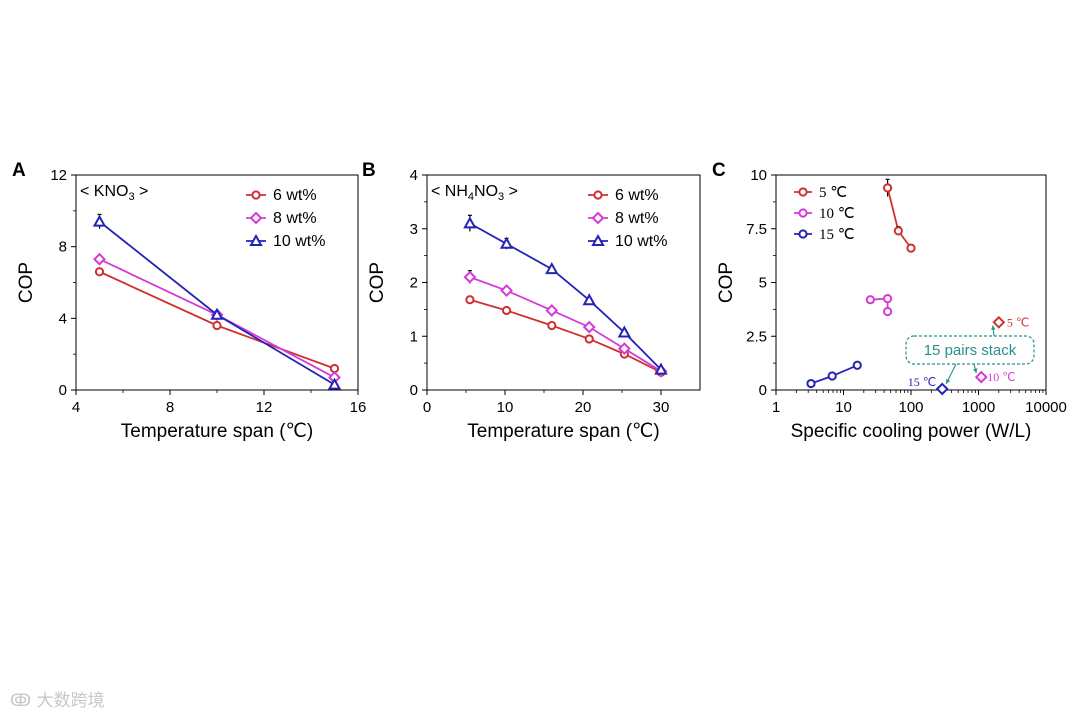  I want to click on x-tick-label: 16, so click(358, 407).